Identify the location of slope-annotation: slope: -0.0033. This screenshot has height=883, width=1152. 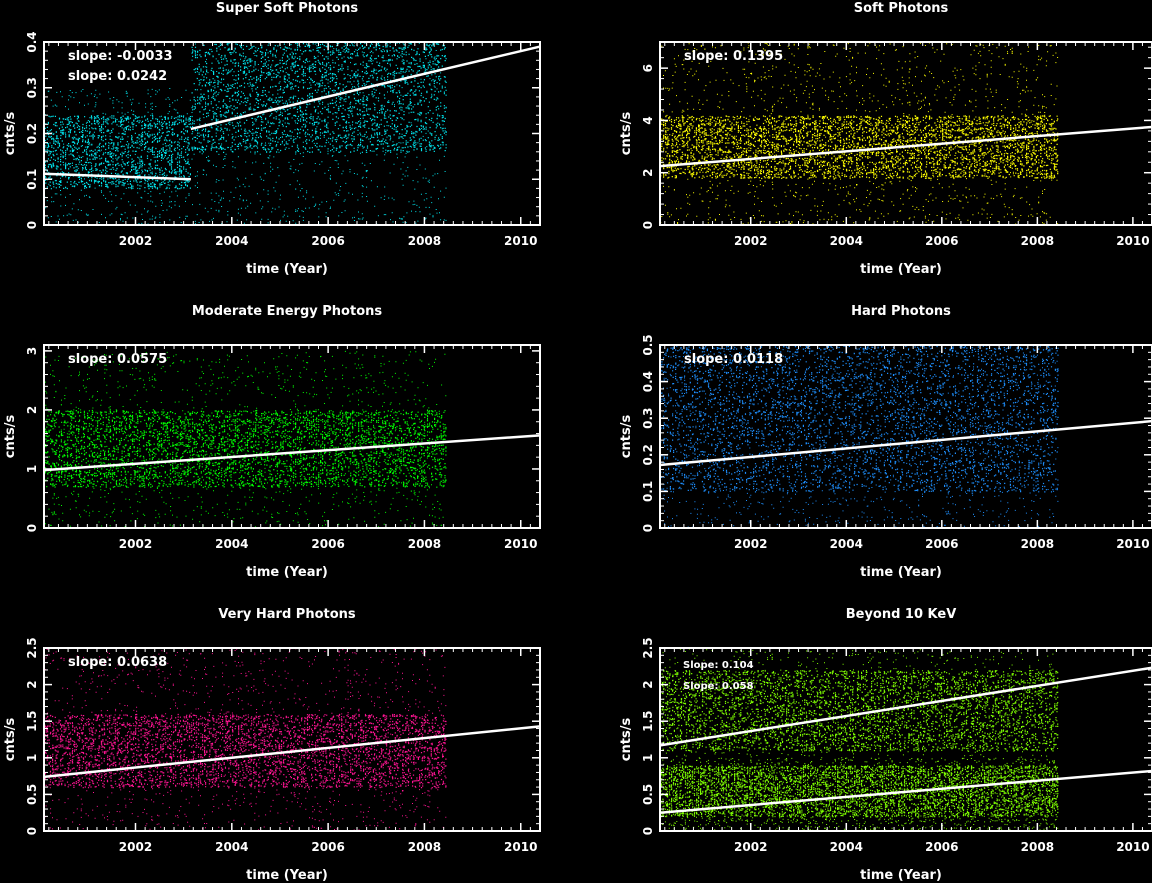
(120, 56).